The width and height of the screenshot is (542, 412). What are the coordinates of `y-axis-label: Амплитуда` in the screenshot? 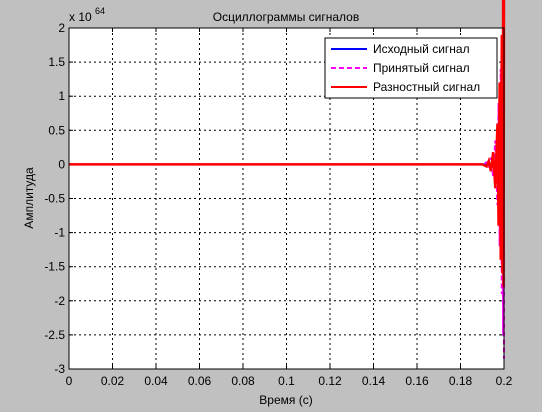 It's located at (29, 198).